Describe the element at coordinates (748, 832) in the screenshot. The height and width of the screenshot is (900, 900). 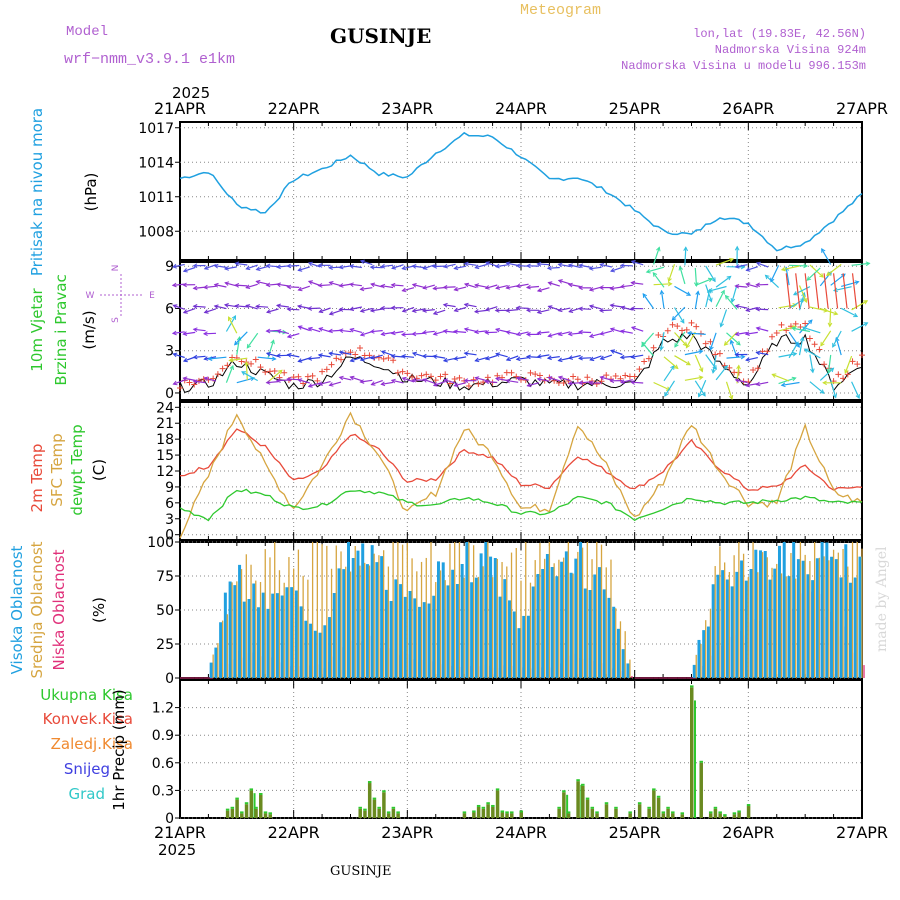
I see `x-tick-bottom-5: 26APR` at that location.